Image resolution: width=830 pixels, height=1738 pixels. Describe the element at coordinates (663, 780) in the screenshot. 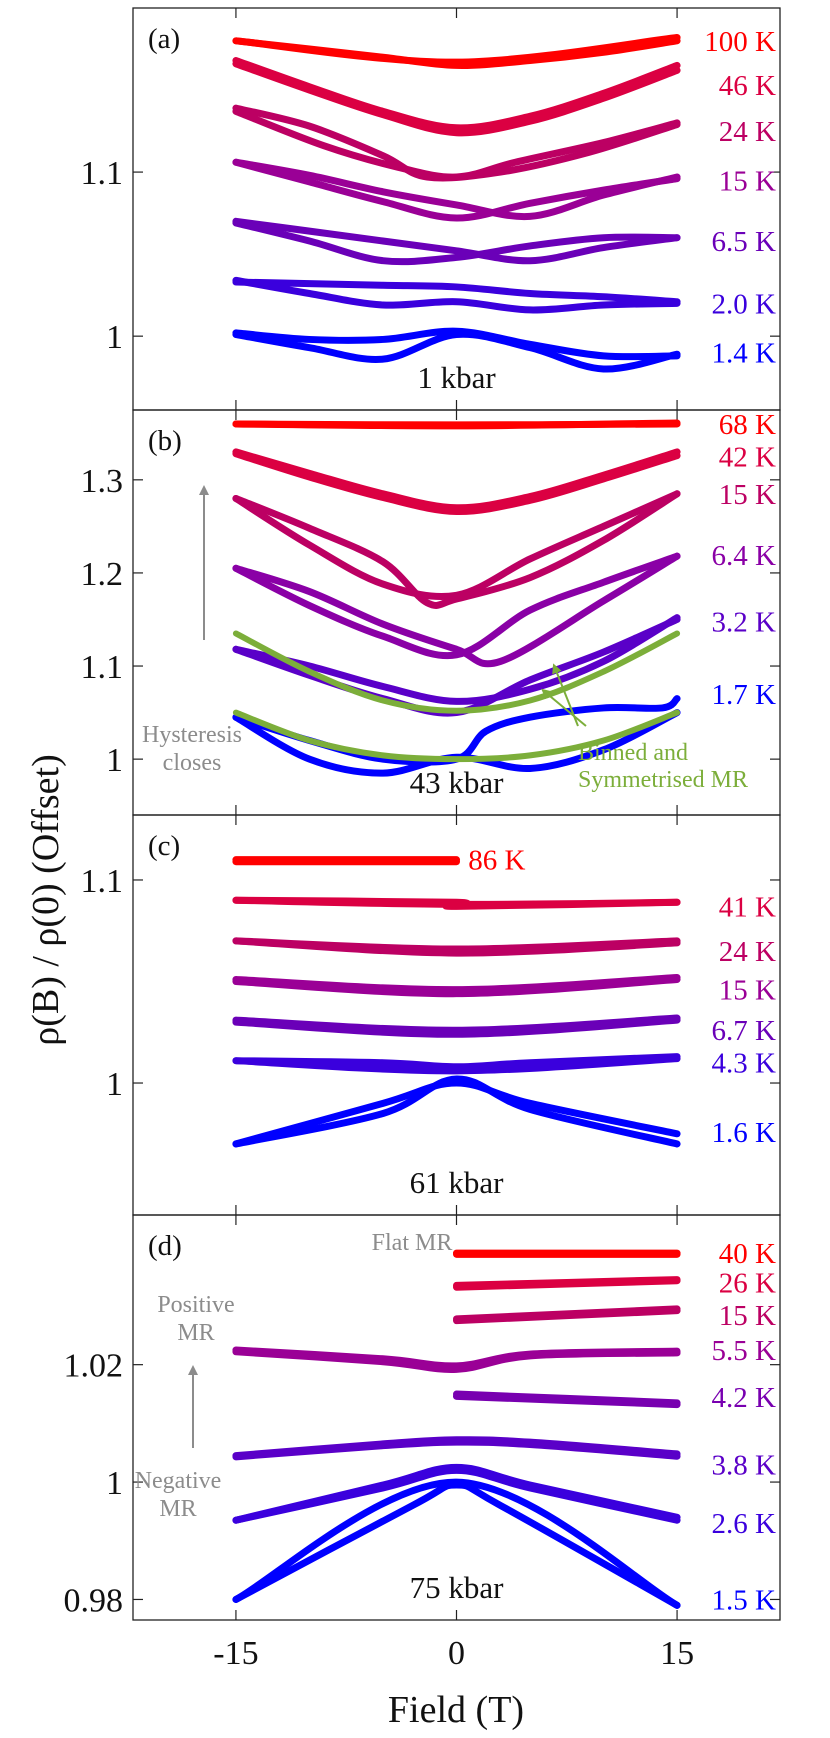

I see `annotation-line: Symmetrised MR` at that location.